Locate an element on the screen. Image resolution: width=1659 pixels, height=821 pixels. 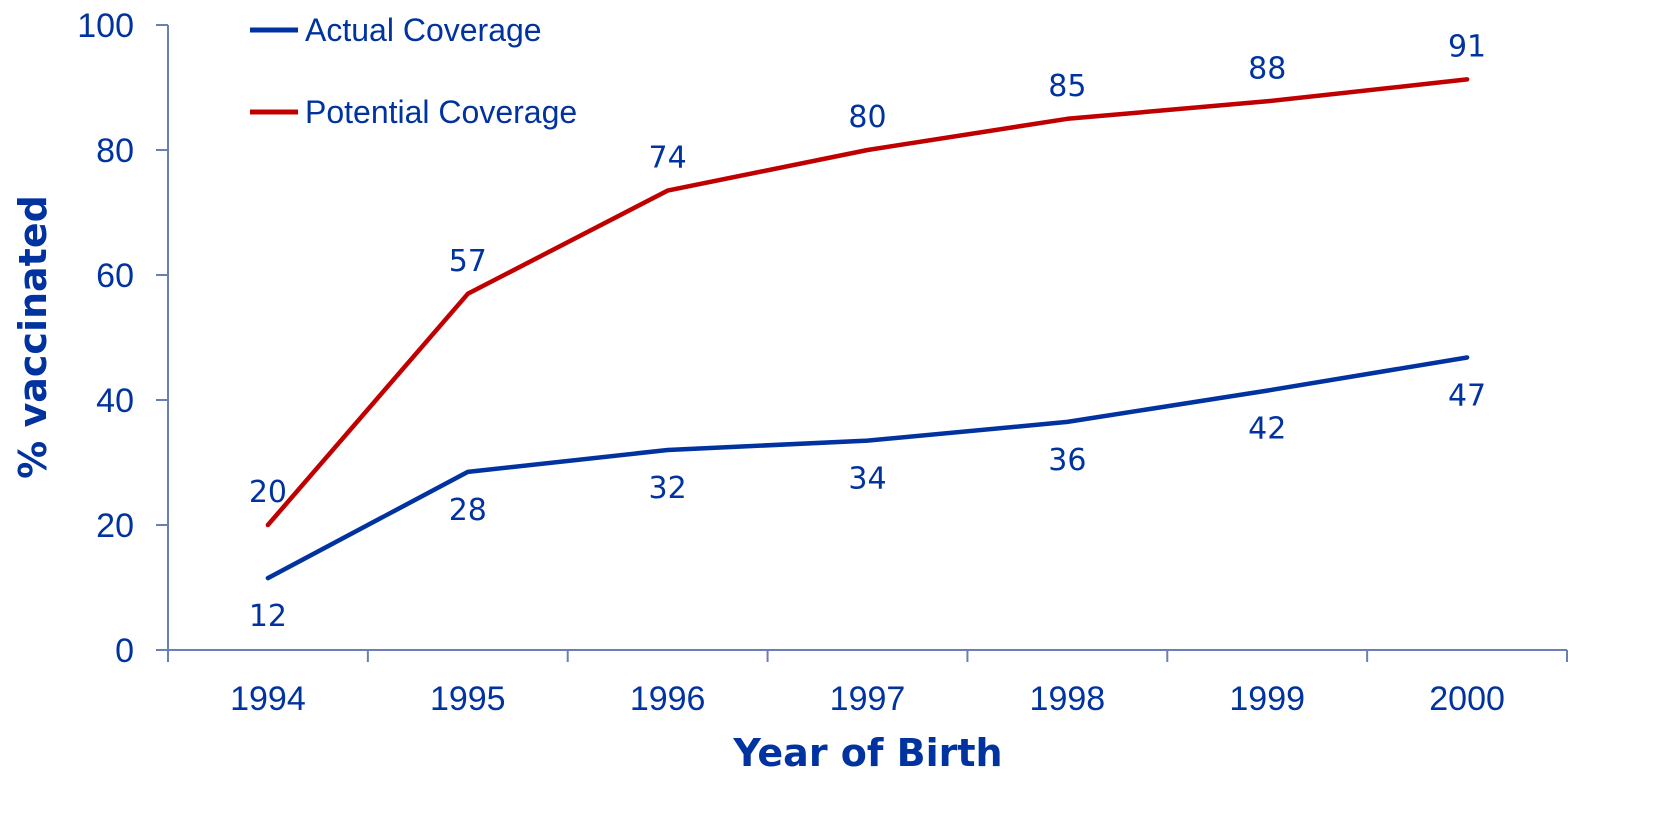
legend-label: Potential Coverage is located at coordinates (441, 112).